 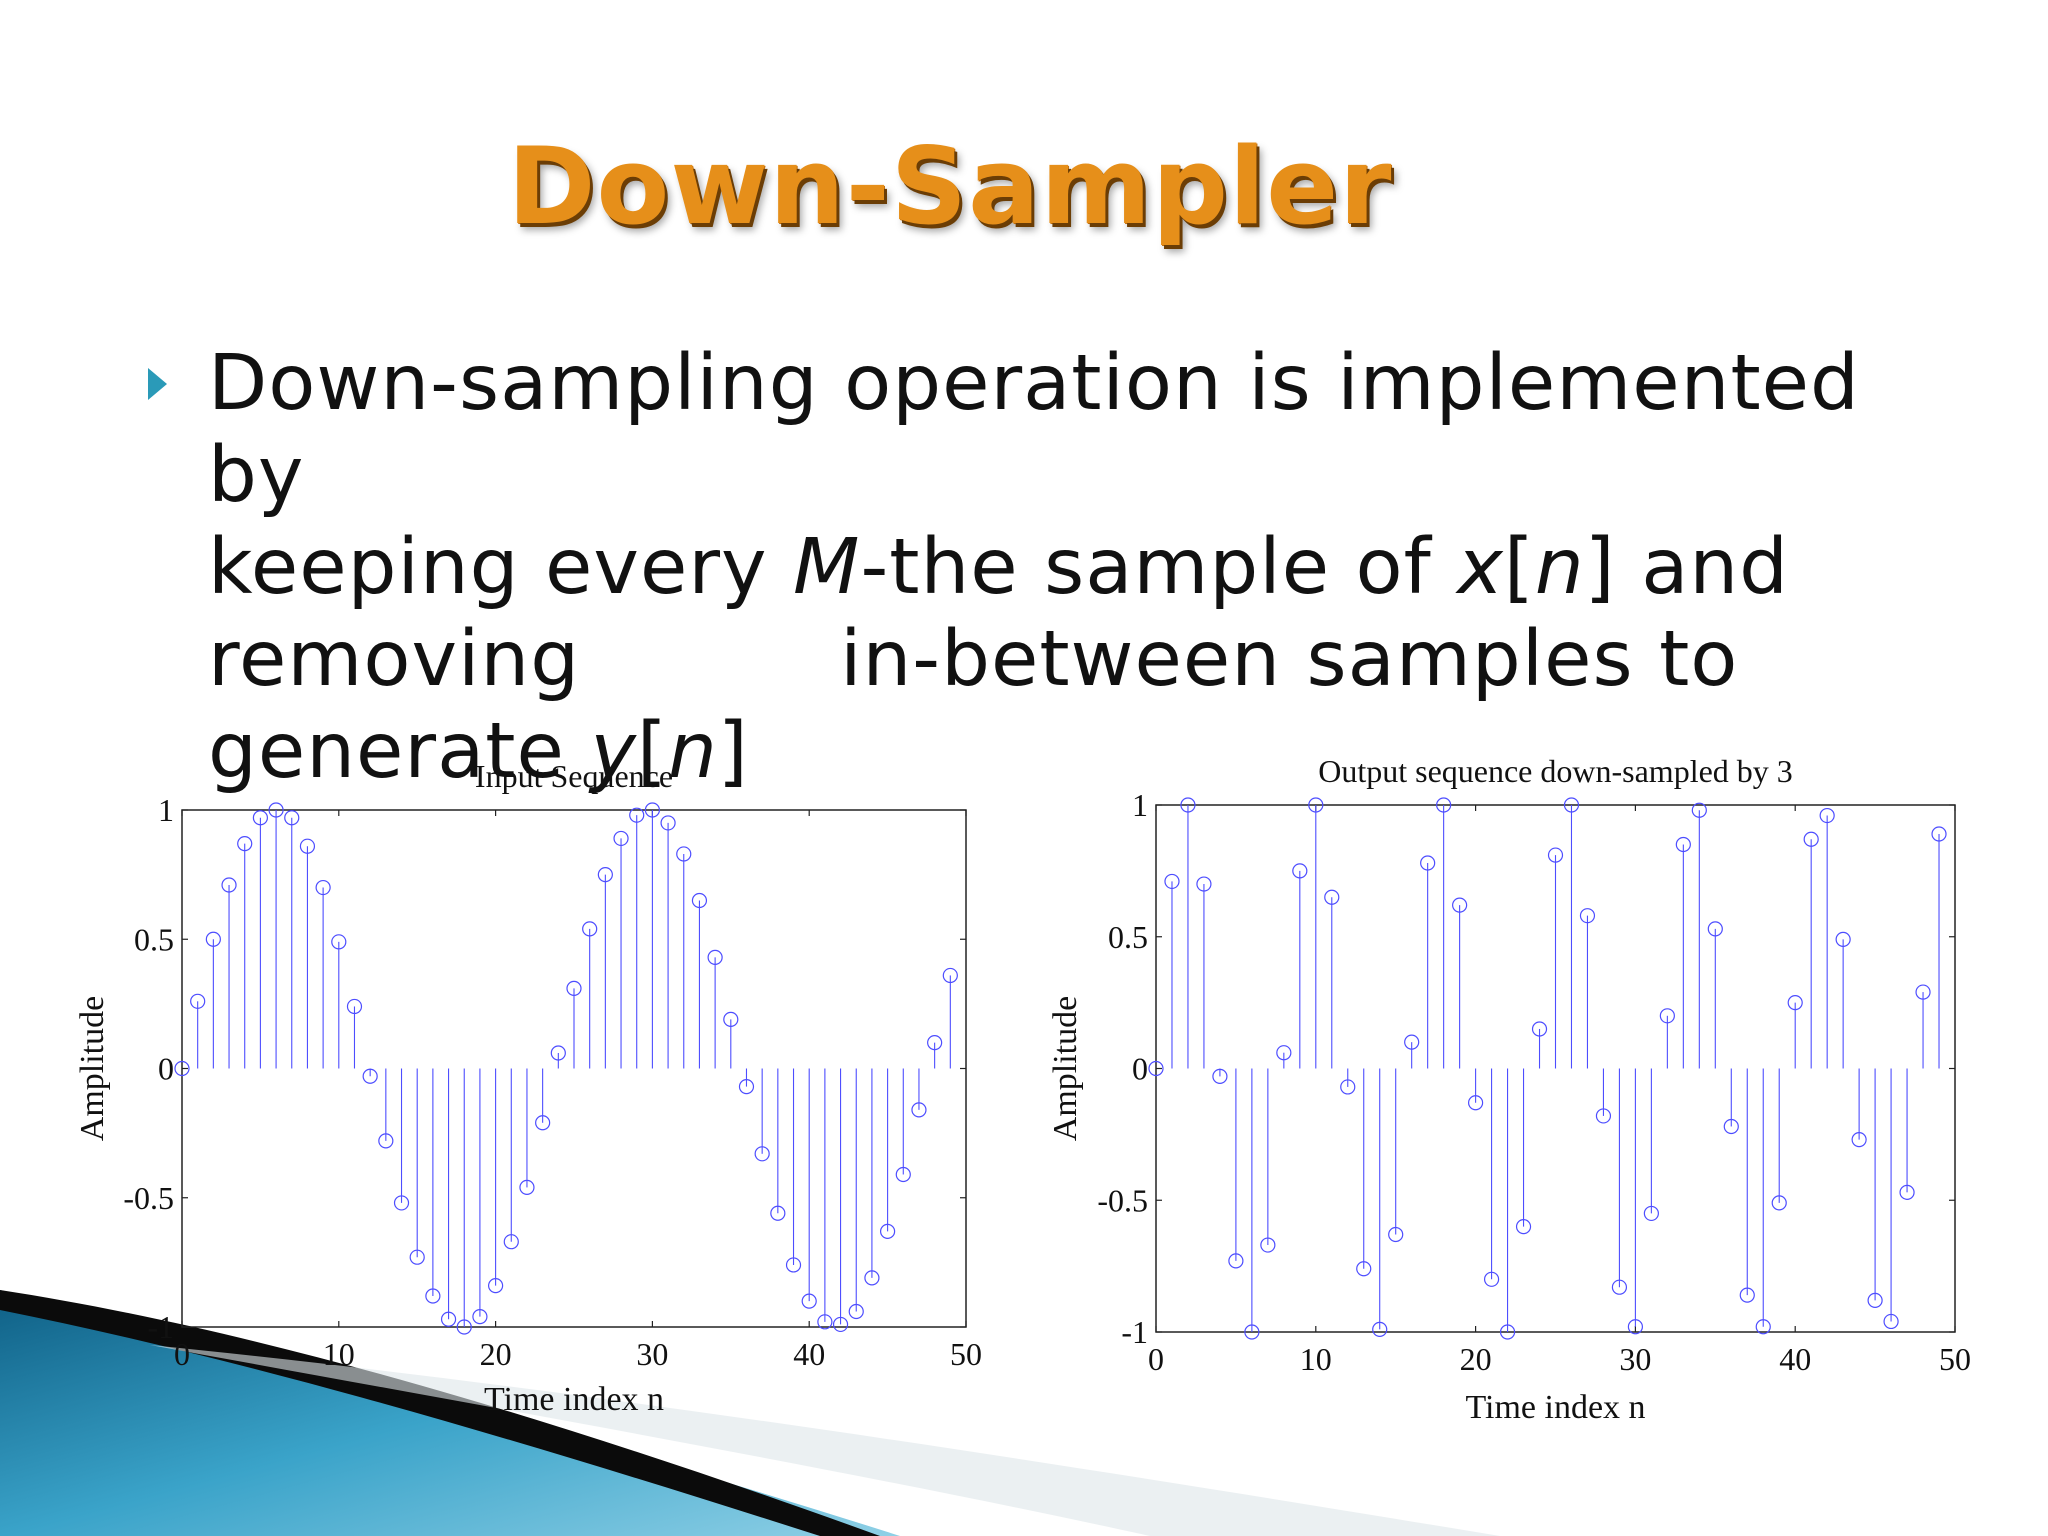 What do you see at coordinates (166, 1069) in the screenshot?
I see `chart0-ytick-label: 0` at bounding box center [166, 1069].